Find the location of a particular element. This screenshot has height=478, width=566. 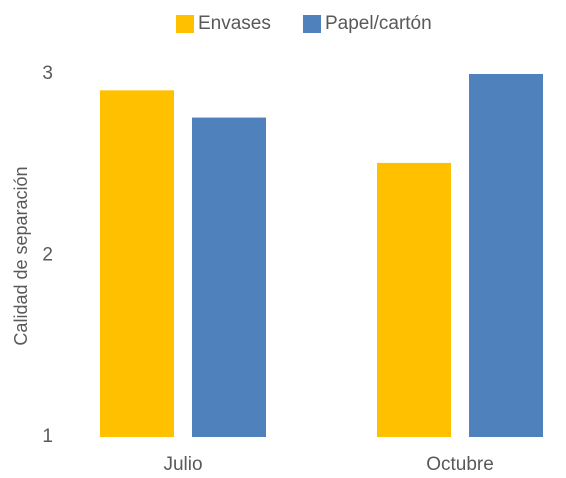

x-axis-labels: Julio Octubre is located at coordinates (328, 464).